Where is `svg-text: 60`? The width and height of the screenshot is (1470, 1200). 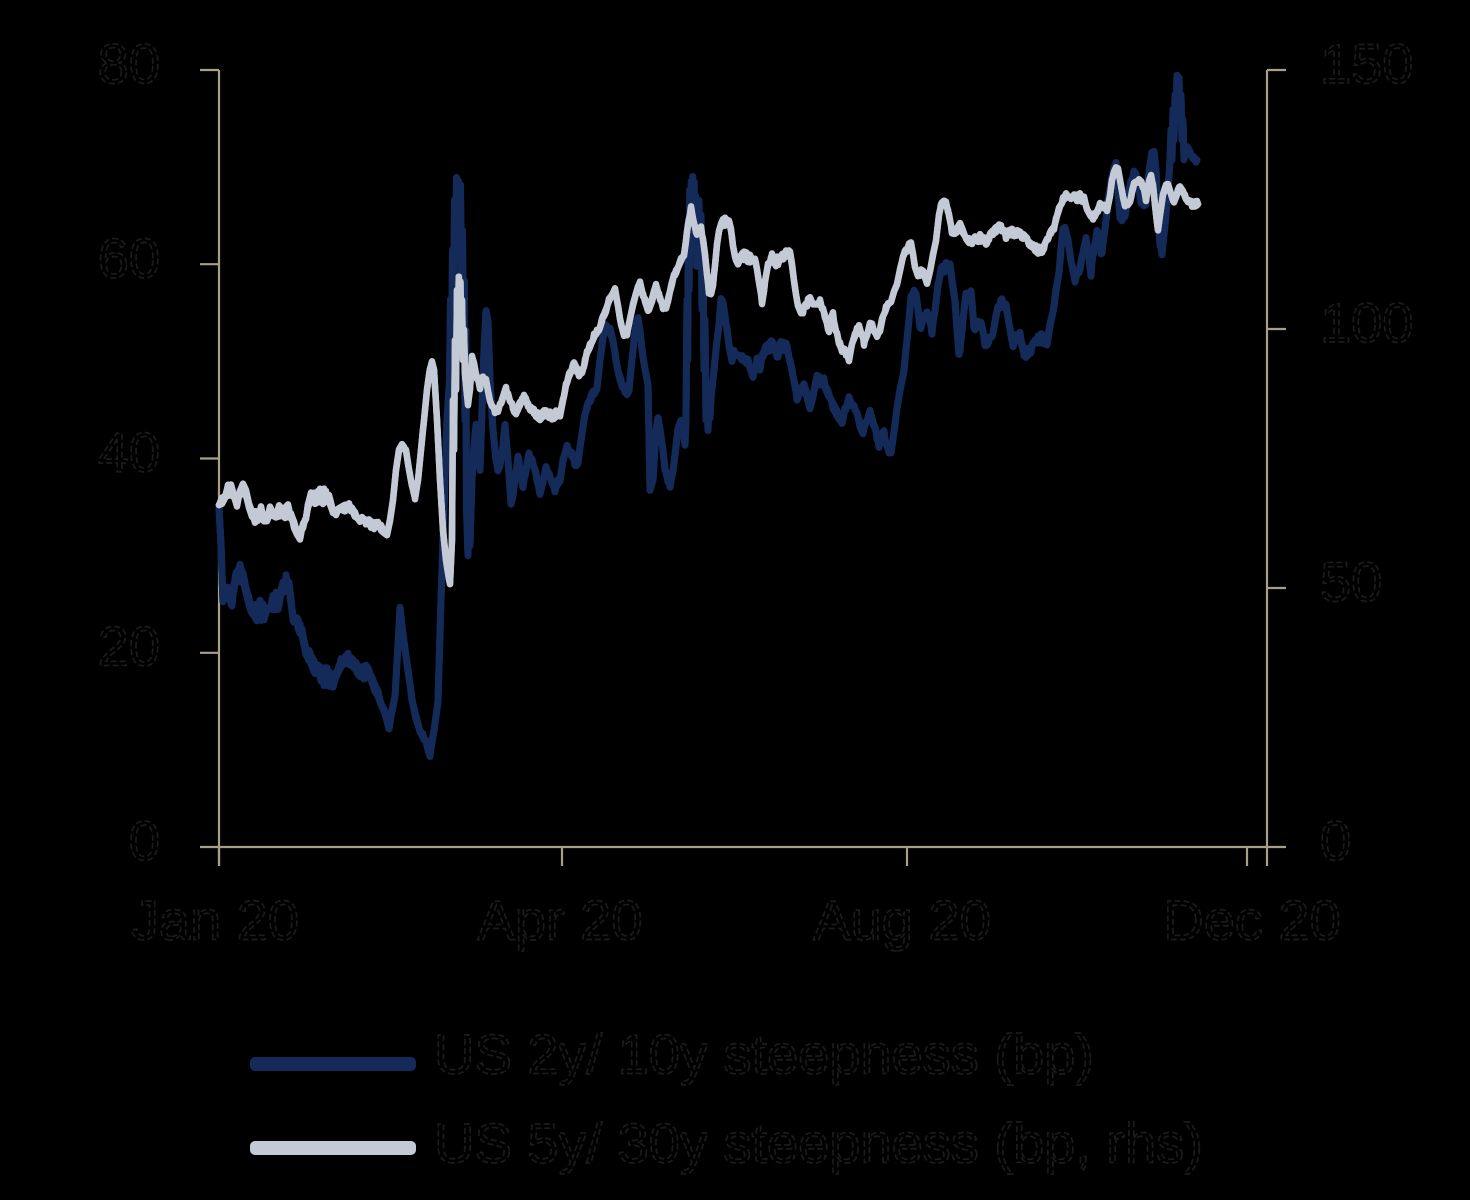
svg-text: 60 is located at coordinates (129, 257).